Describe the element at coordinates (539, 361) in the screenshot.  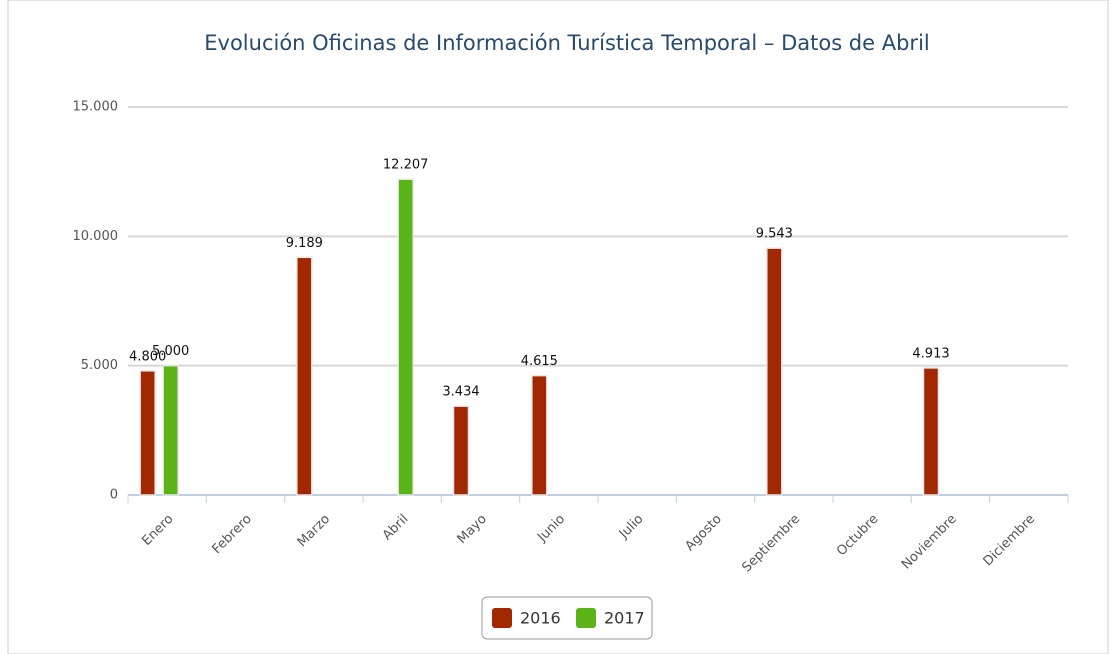
I see `data-label: 4.615` at that location.